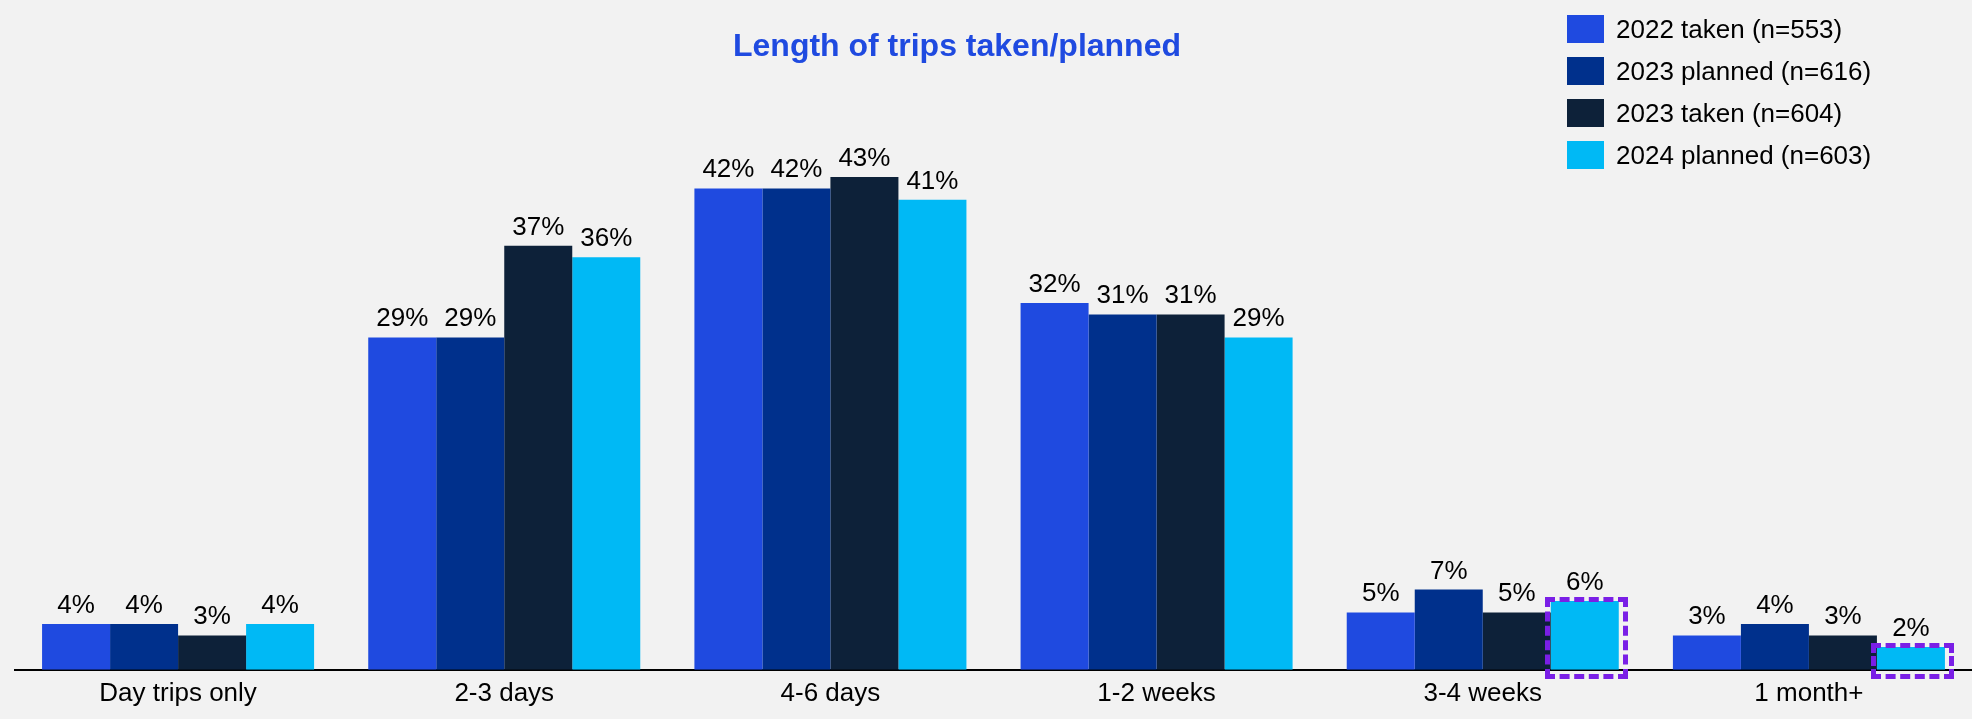 This screenshot has width=1972, height=719. What do you see at coordinates (1584, 581) in the screenshot?
I see `data-label: 6%` at bounding box center [1584, 581].